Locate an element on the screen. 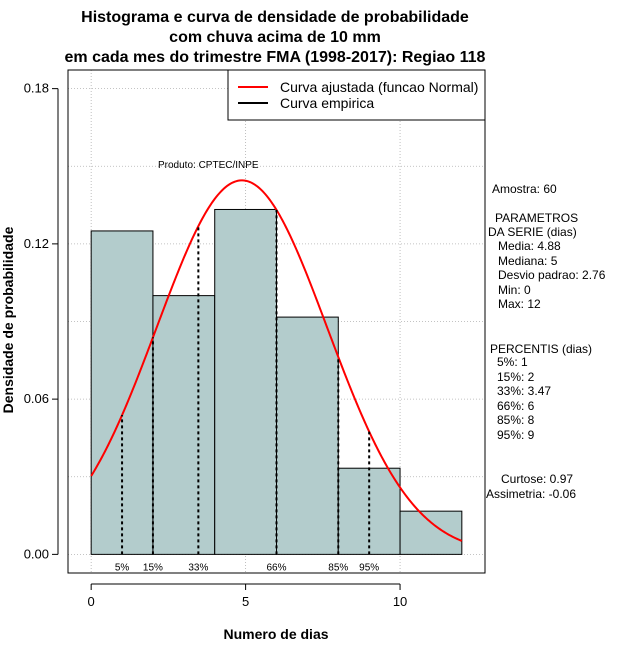  stat-max: Max: 12 is located at coordinates (519, 304).